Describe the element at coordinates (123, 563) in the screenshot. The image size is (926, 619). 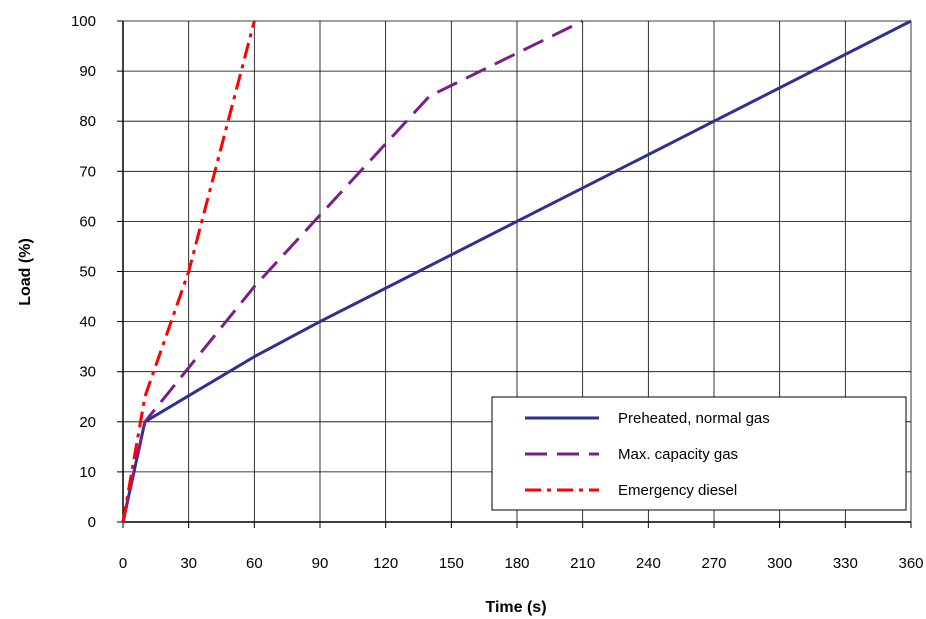
I see `x-tick-label: 0` at that location.